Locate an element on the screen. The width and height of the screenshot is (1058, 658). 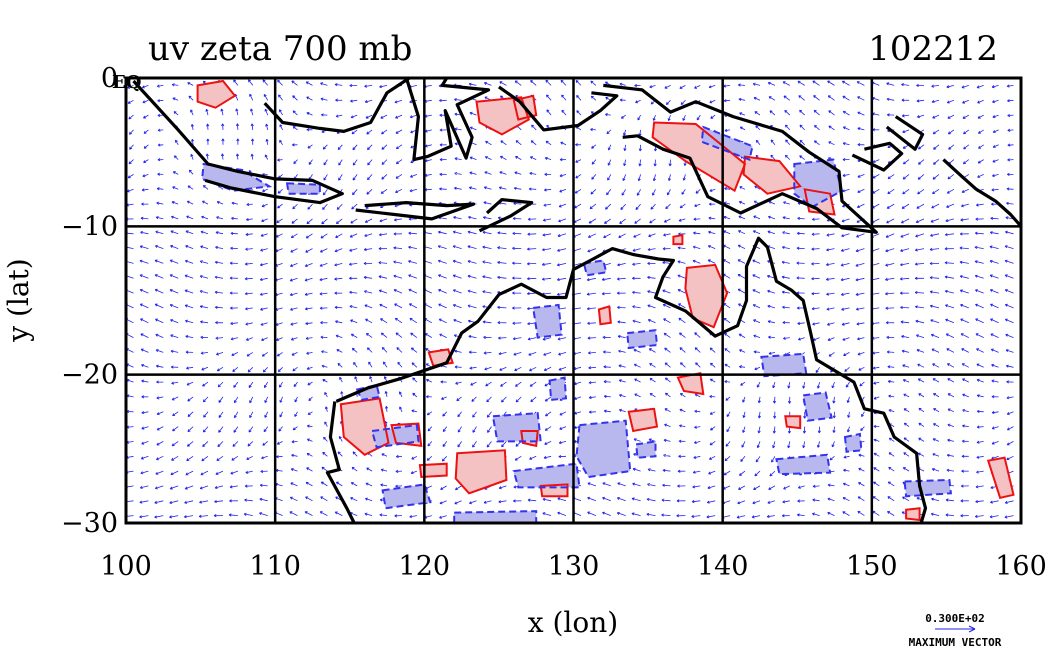
x-tick-label: 160 is located at coordinates (1021, 566).